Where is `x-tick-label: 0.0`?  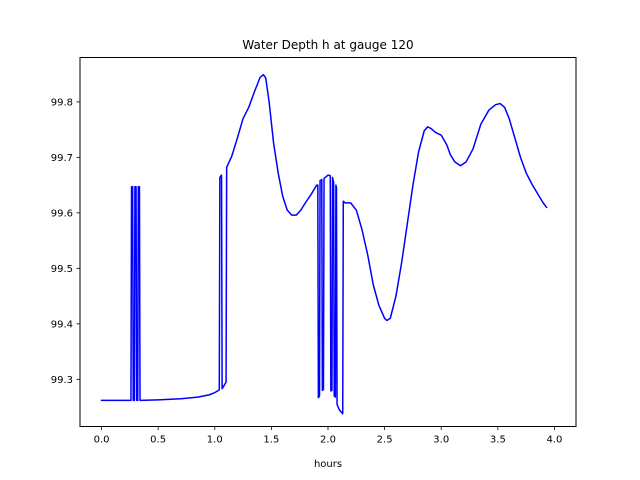 x-tick-label: 0.0 is located at coordinates (102, 440).